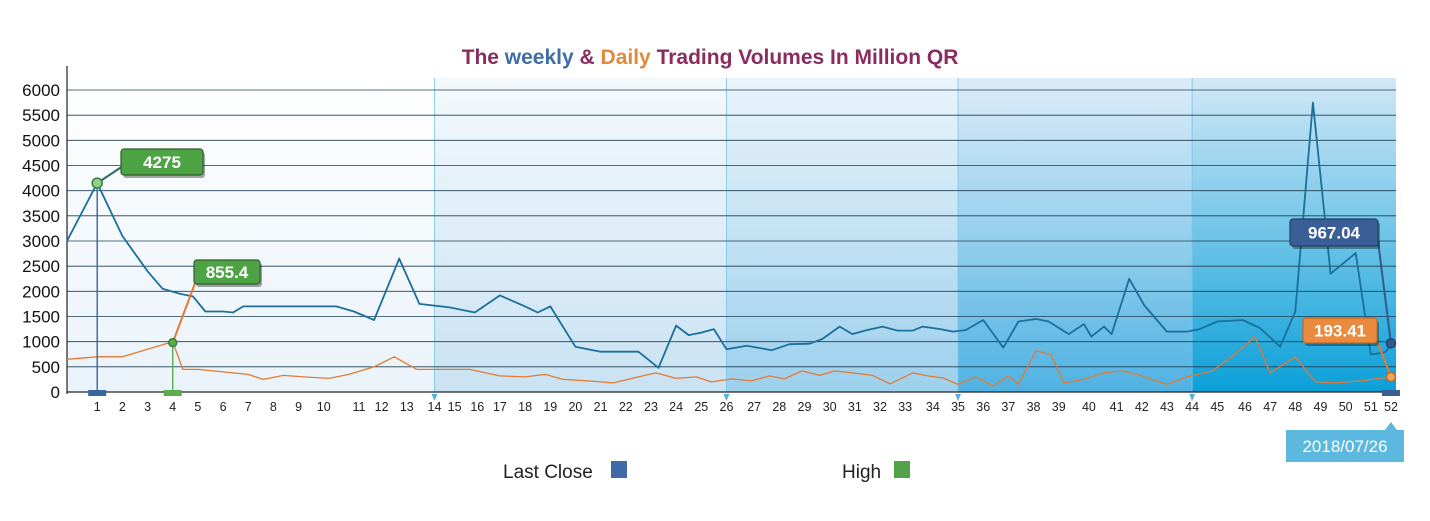  Describe the element at coordinates (701, 407) in the screenshot. I see `x-tick-label: 25` at that location.